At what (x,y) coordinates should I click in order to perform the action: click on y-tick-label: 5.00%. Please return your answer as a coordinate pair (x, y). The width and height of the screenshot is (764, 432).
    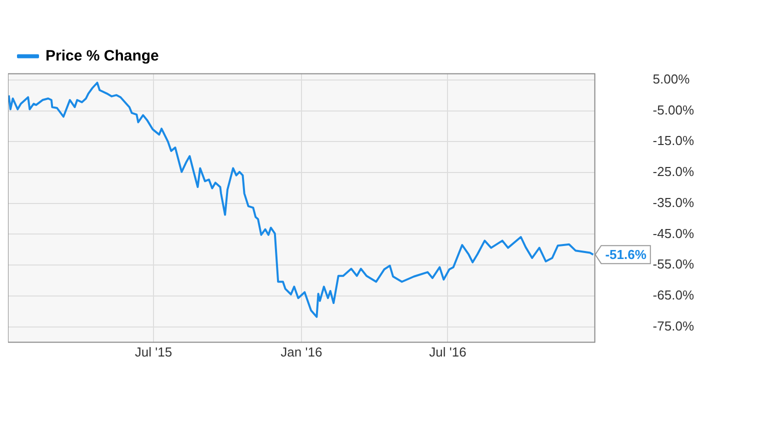
    Looking at the image, I should click on (671, 79).